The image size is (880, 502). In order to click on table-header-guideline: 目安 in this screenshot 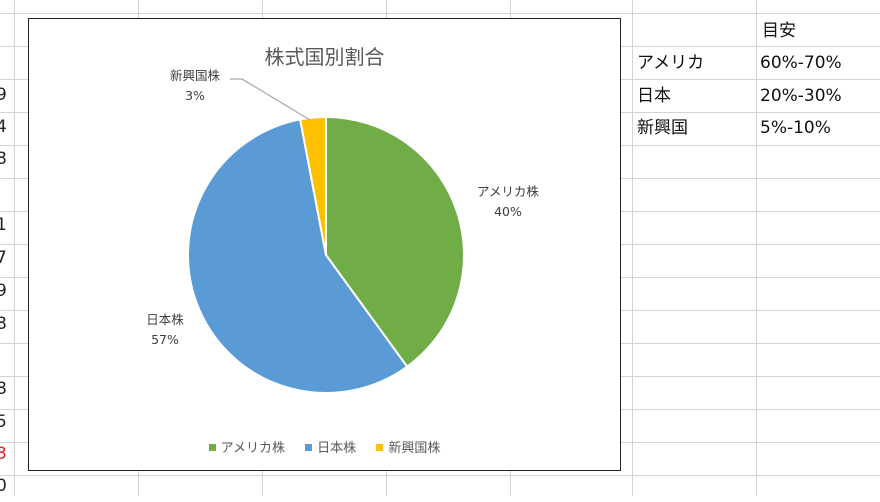, I will do `click(779, 31)`.